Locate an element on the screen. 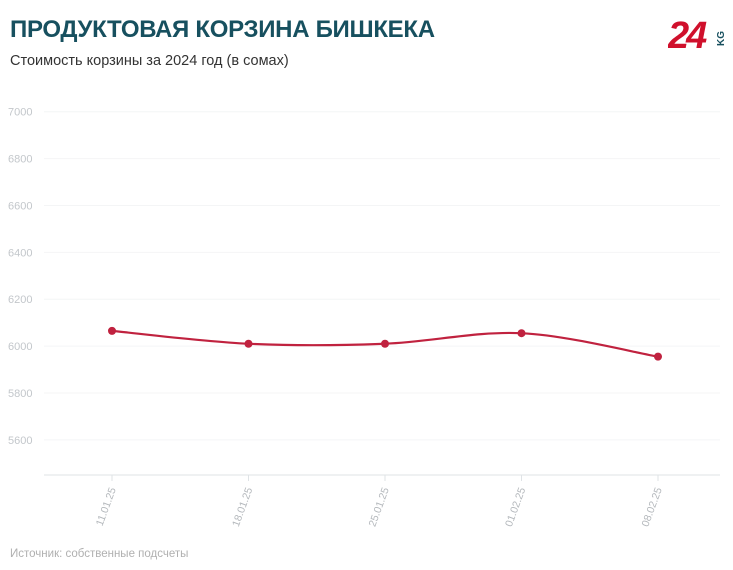 The width and height of the screenshot is (733, 570). logo-suffix: KG is located at coordinates (721, 38).